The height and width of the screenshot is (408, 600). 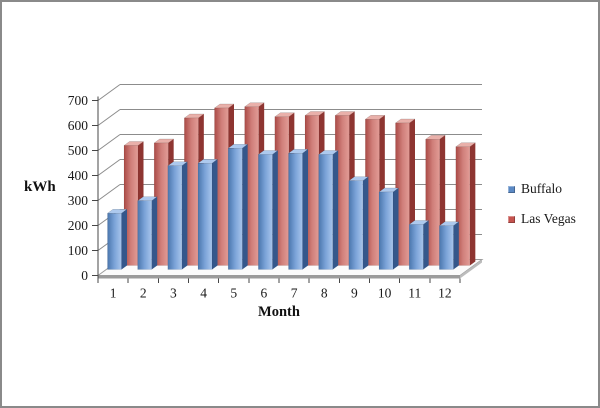 What do you see at coordinates (143, 293) in the screenshot?
I see `x-category-label: 2` at bounding box center [143, 293].